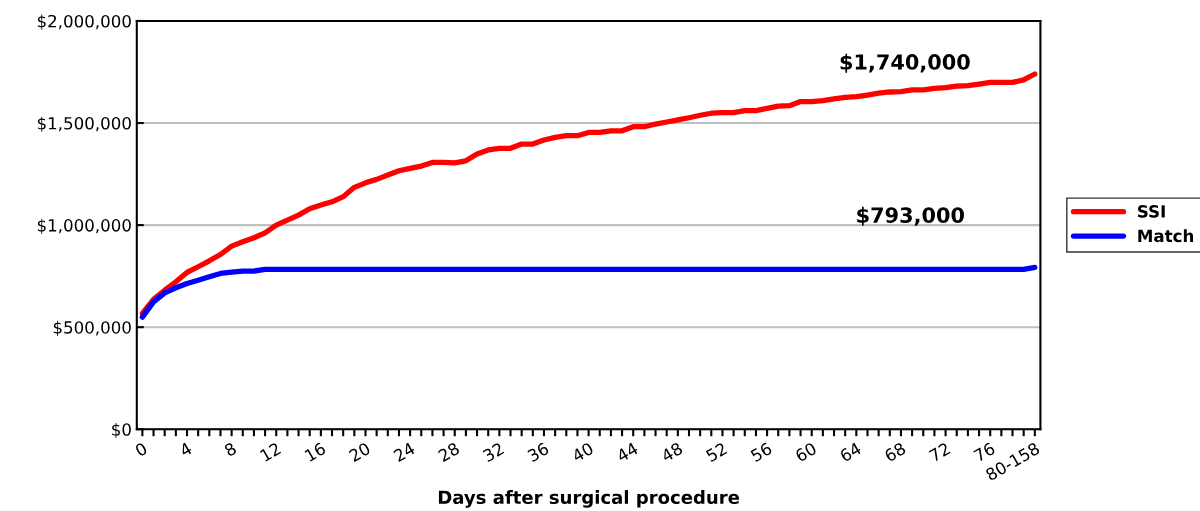 The image size is (1200, 511). Describe the element at coordinates (84, 22) in the screenshot. I see `y-tick-label: $2,000,000` at that location.